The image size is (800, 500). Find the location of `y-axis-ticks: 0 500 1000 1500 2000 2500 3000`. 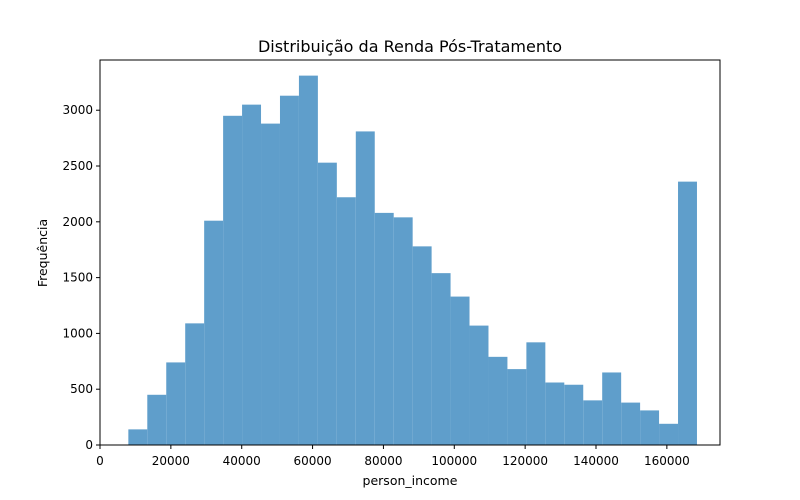

y-axis-ticks: 0 500 1000 1500 2000 2500 3000 is located at coordinates (81, 277).